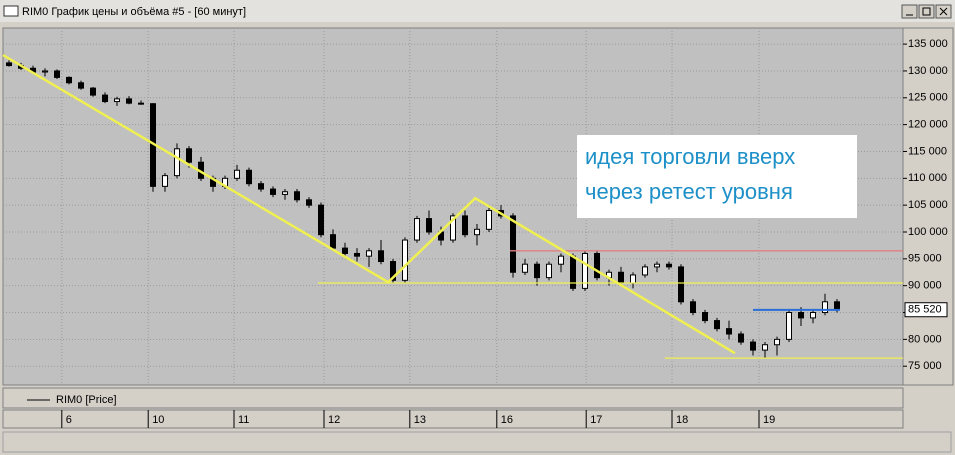  Describe the element at coordinates (690, 156) in the screenshot. I see `annotation-text: идея торговли вверх` at that location.